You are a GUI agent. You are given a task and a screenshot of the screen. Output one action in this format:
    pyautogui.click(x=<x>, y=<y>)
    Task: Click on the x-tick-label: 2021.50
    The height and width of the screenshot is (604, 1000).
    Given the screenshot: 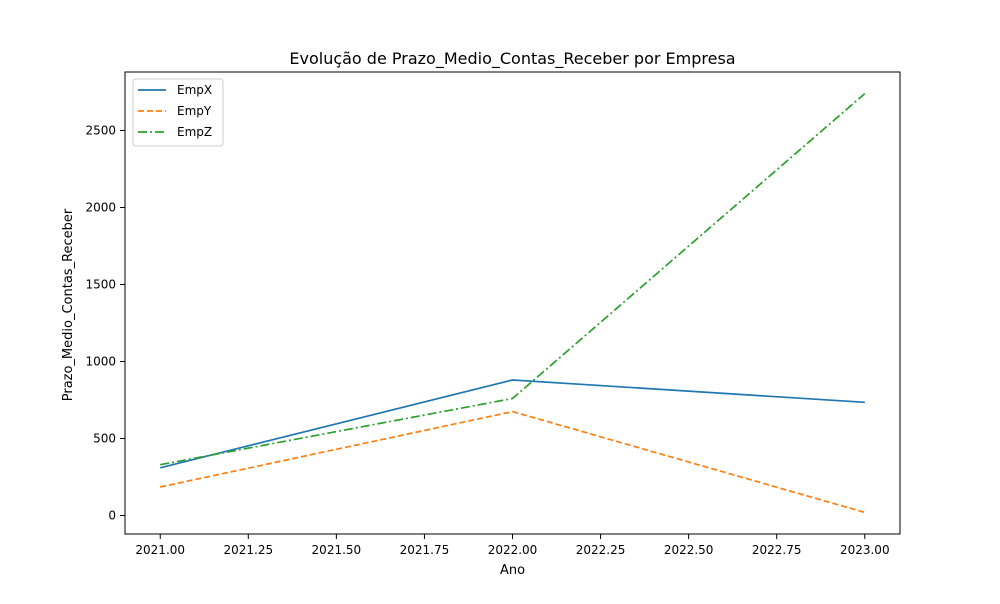 What is the action you would take?
    pyautogui.click(x=337, y=550)
    